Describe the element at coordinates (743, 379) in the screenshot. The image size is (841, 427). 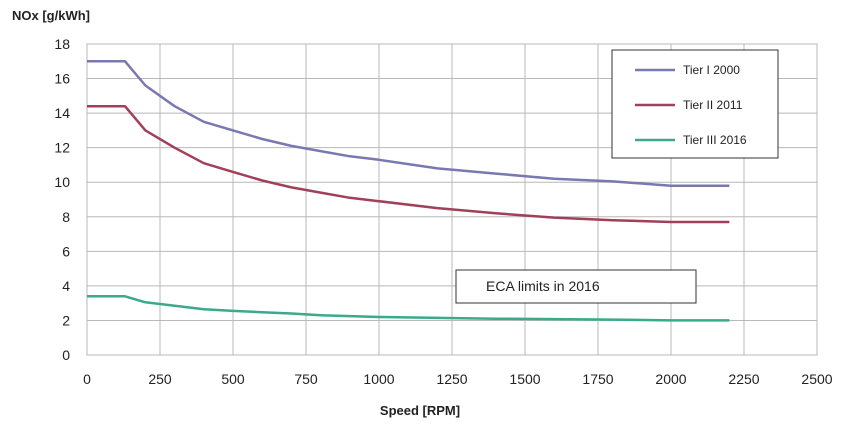
I see `x-tick-label: 2250` at that location.